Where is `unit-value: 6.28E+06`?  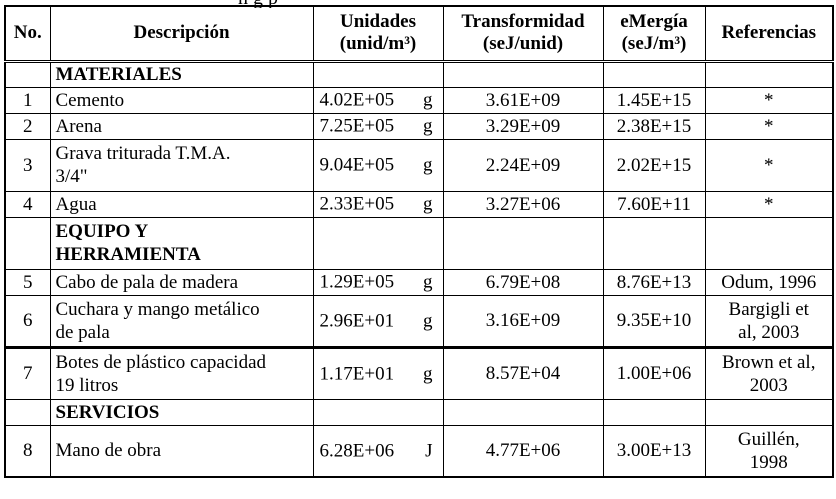
unit-value: 6.28E+06 is located at coordinates (357, 451).